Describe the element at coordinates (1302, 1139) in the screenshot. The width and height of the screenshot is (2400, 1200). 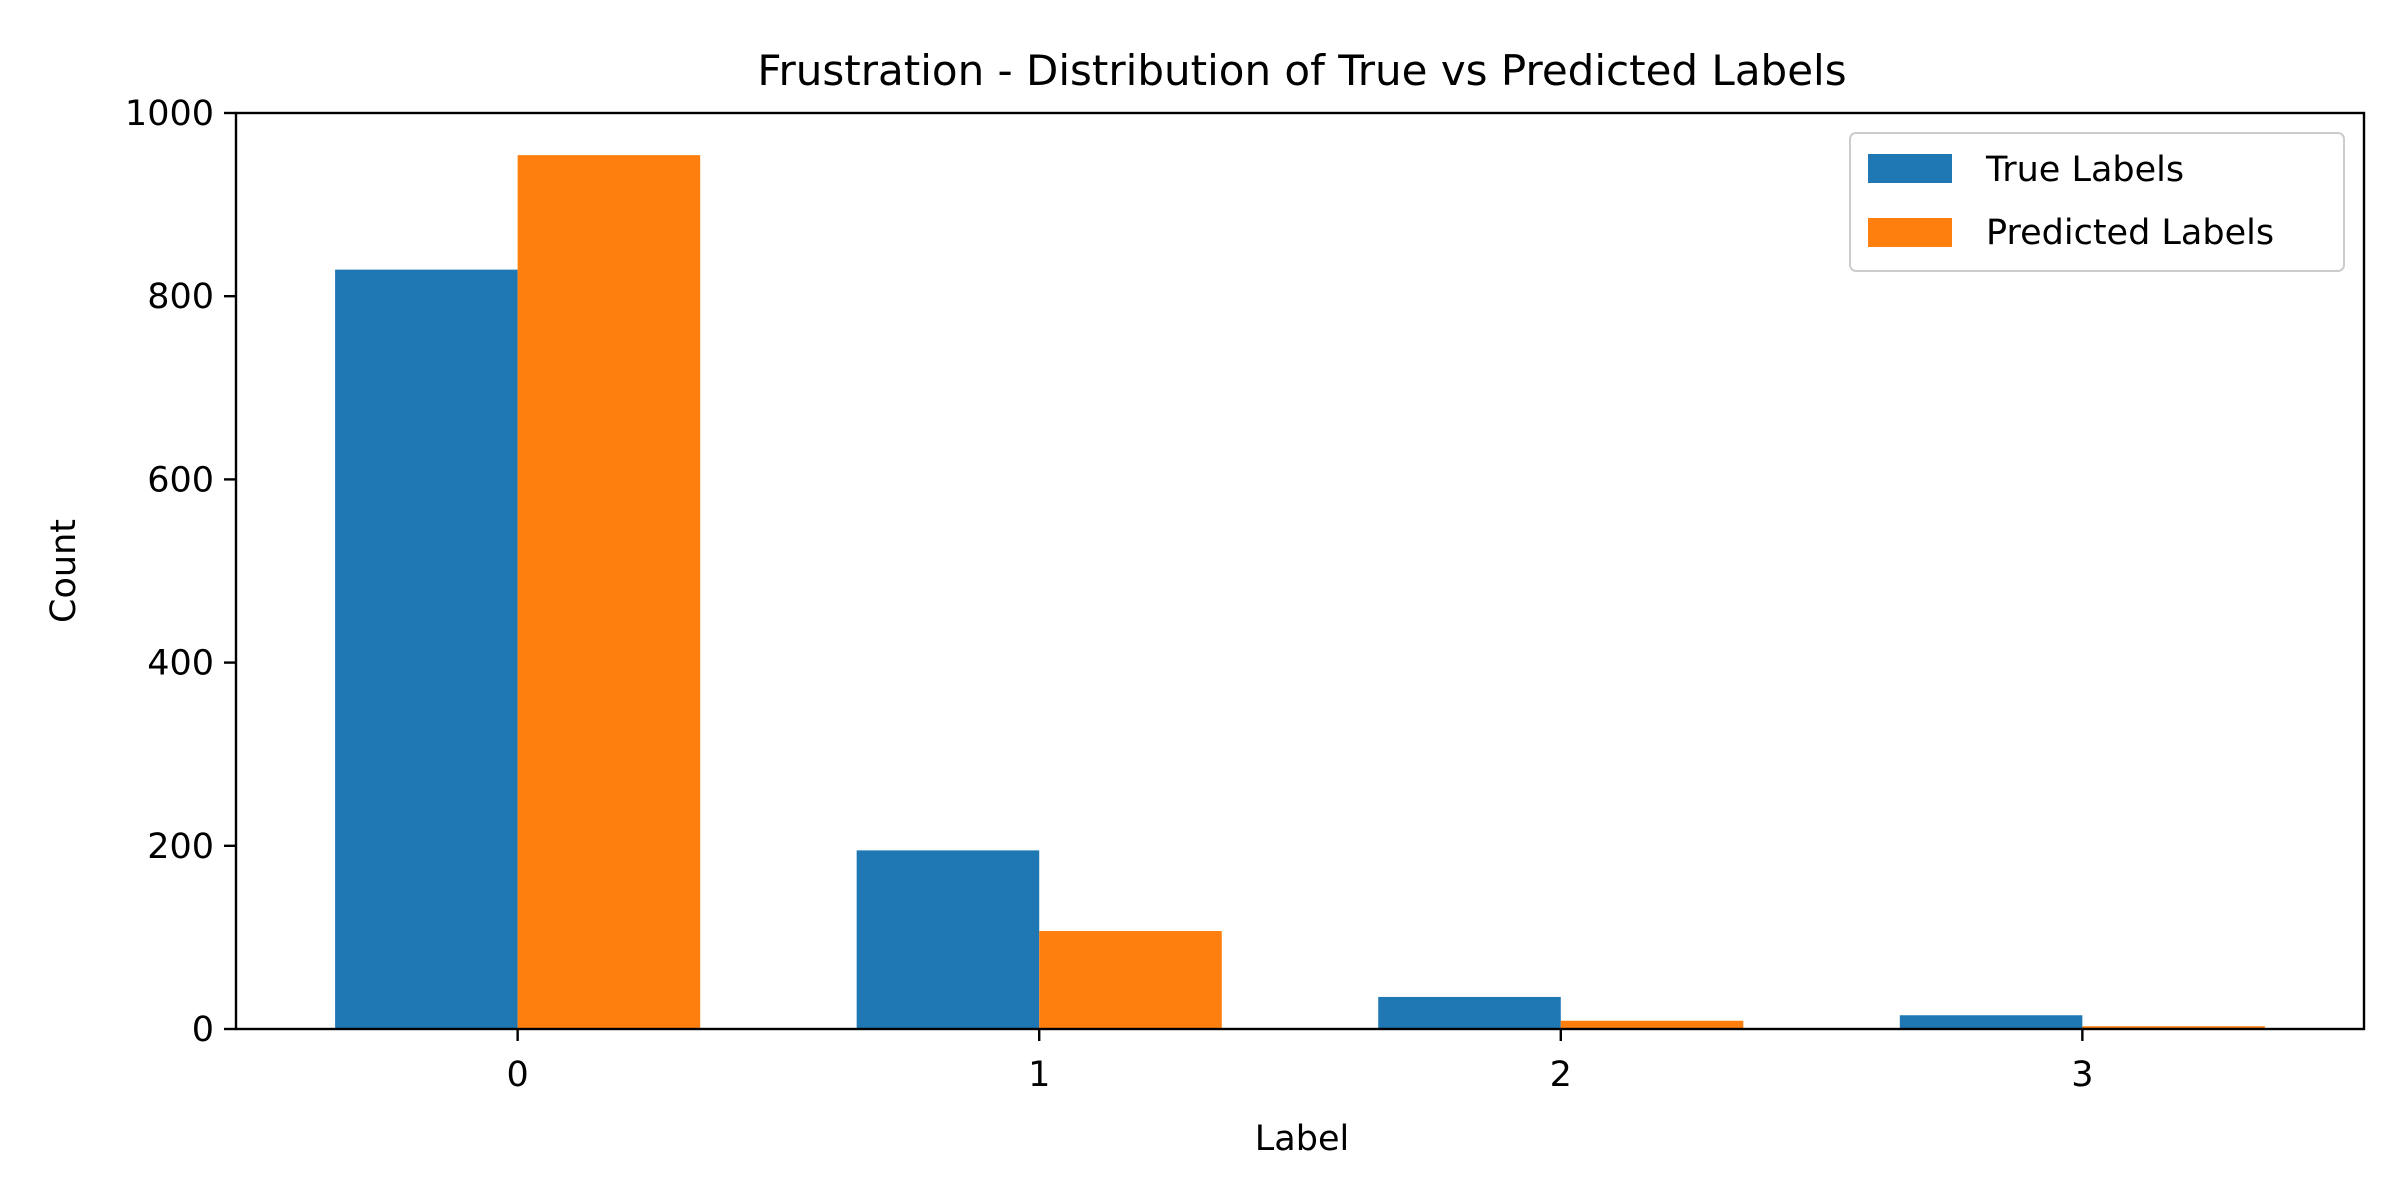
I see `x-axis-label: Label` at that location.